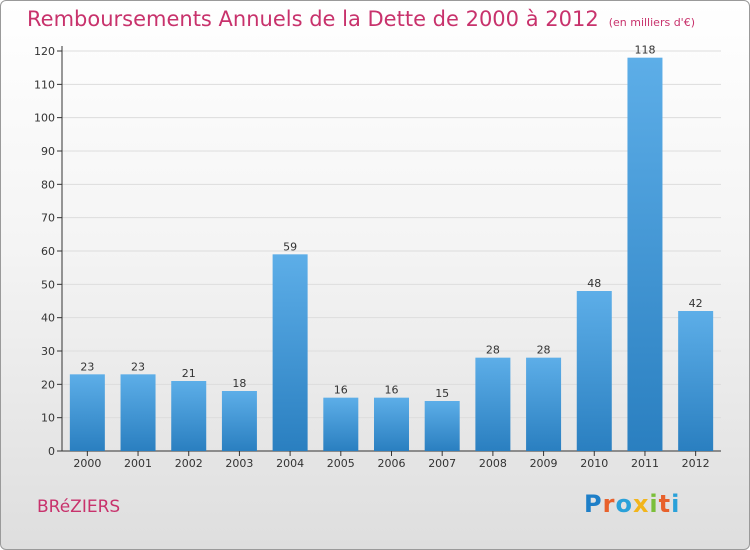  Describe the element at coordinates (138, 463) in the screenshot. I see `x-tick-label: 2001` at that location.